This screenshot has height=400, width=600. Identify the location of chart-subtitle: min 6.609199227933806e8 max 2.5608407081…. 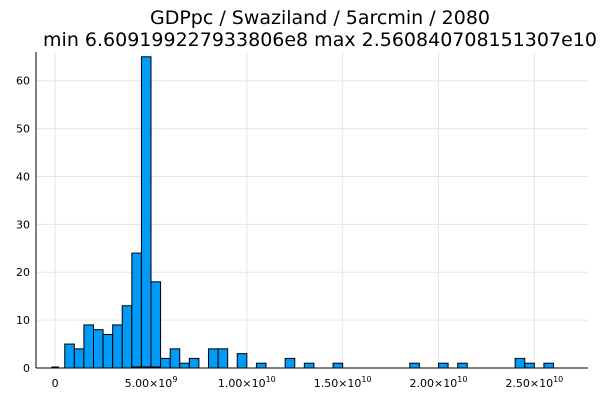
(320, 40).